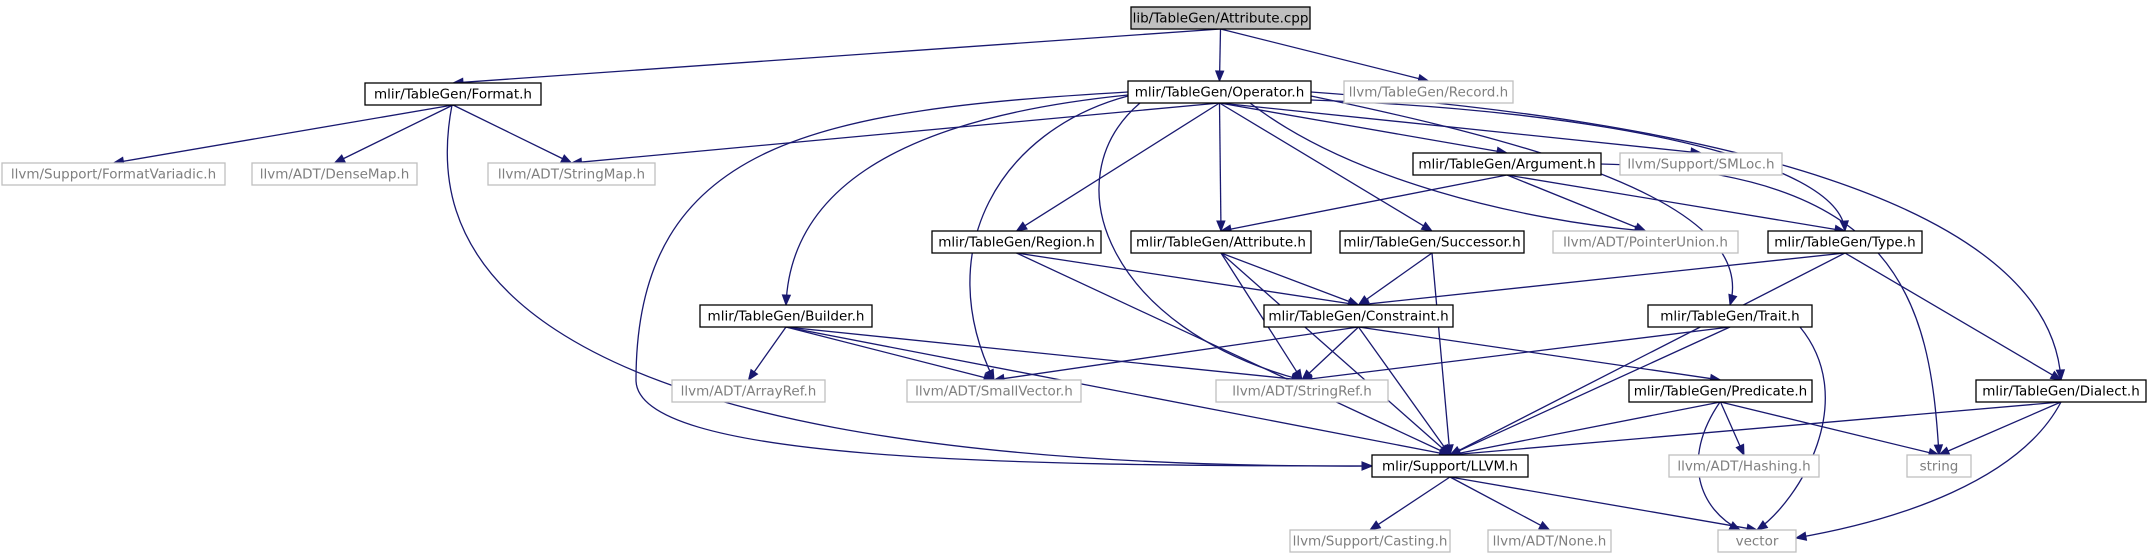  I want to click on node-format: mlir/TableGen/Format.h, so click(453, 94).